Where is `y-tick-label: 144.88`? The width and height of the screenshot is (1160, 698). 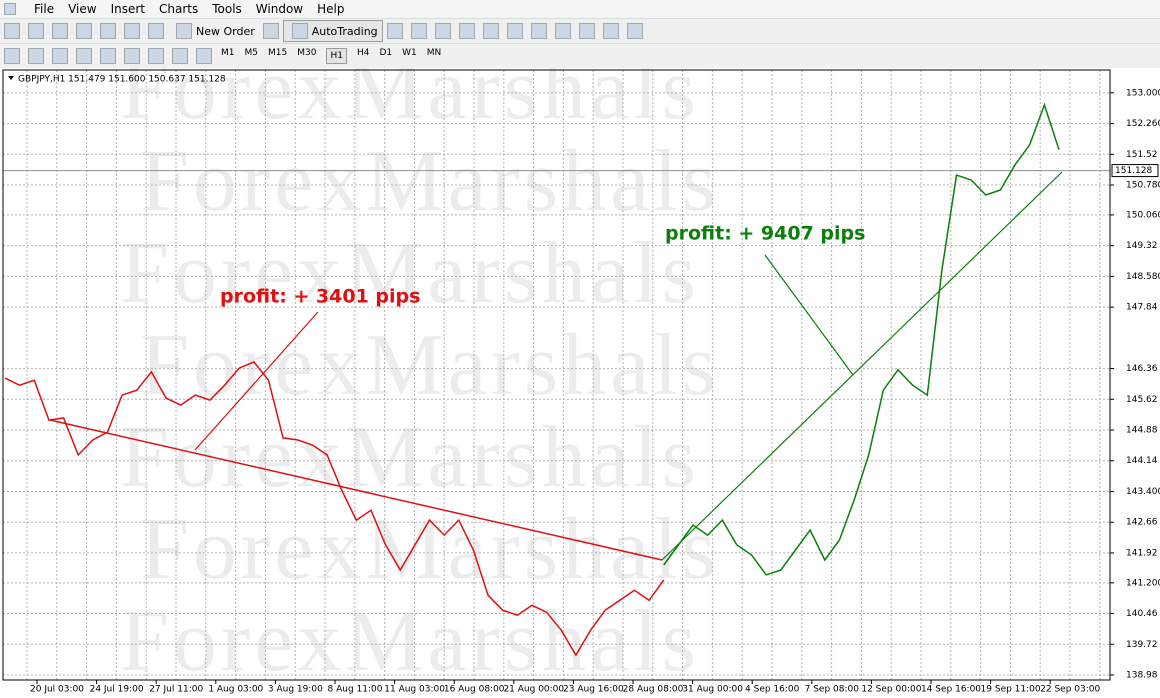 y-tick-label: 144.88 is located at coordinates (1142, 431).